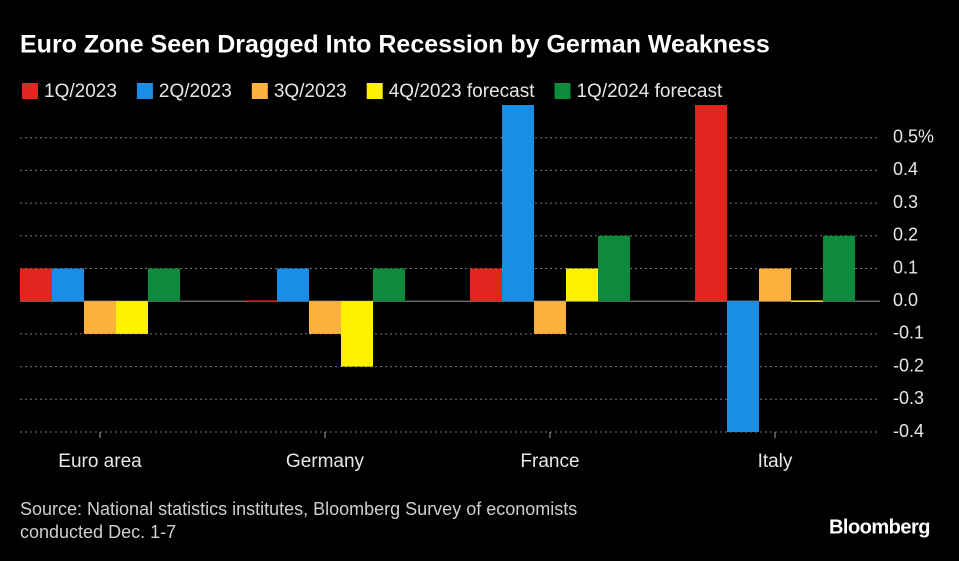  I want to click on legend-label: 1Q/2024 forecast, so click(649, 91).